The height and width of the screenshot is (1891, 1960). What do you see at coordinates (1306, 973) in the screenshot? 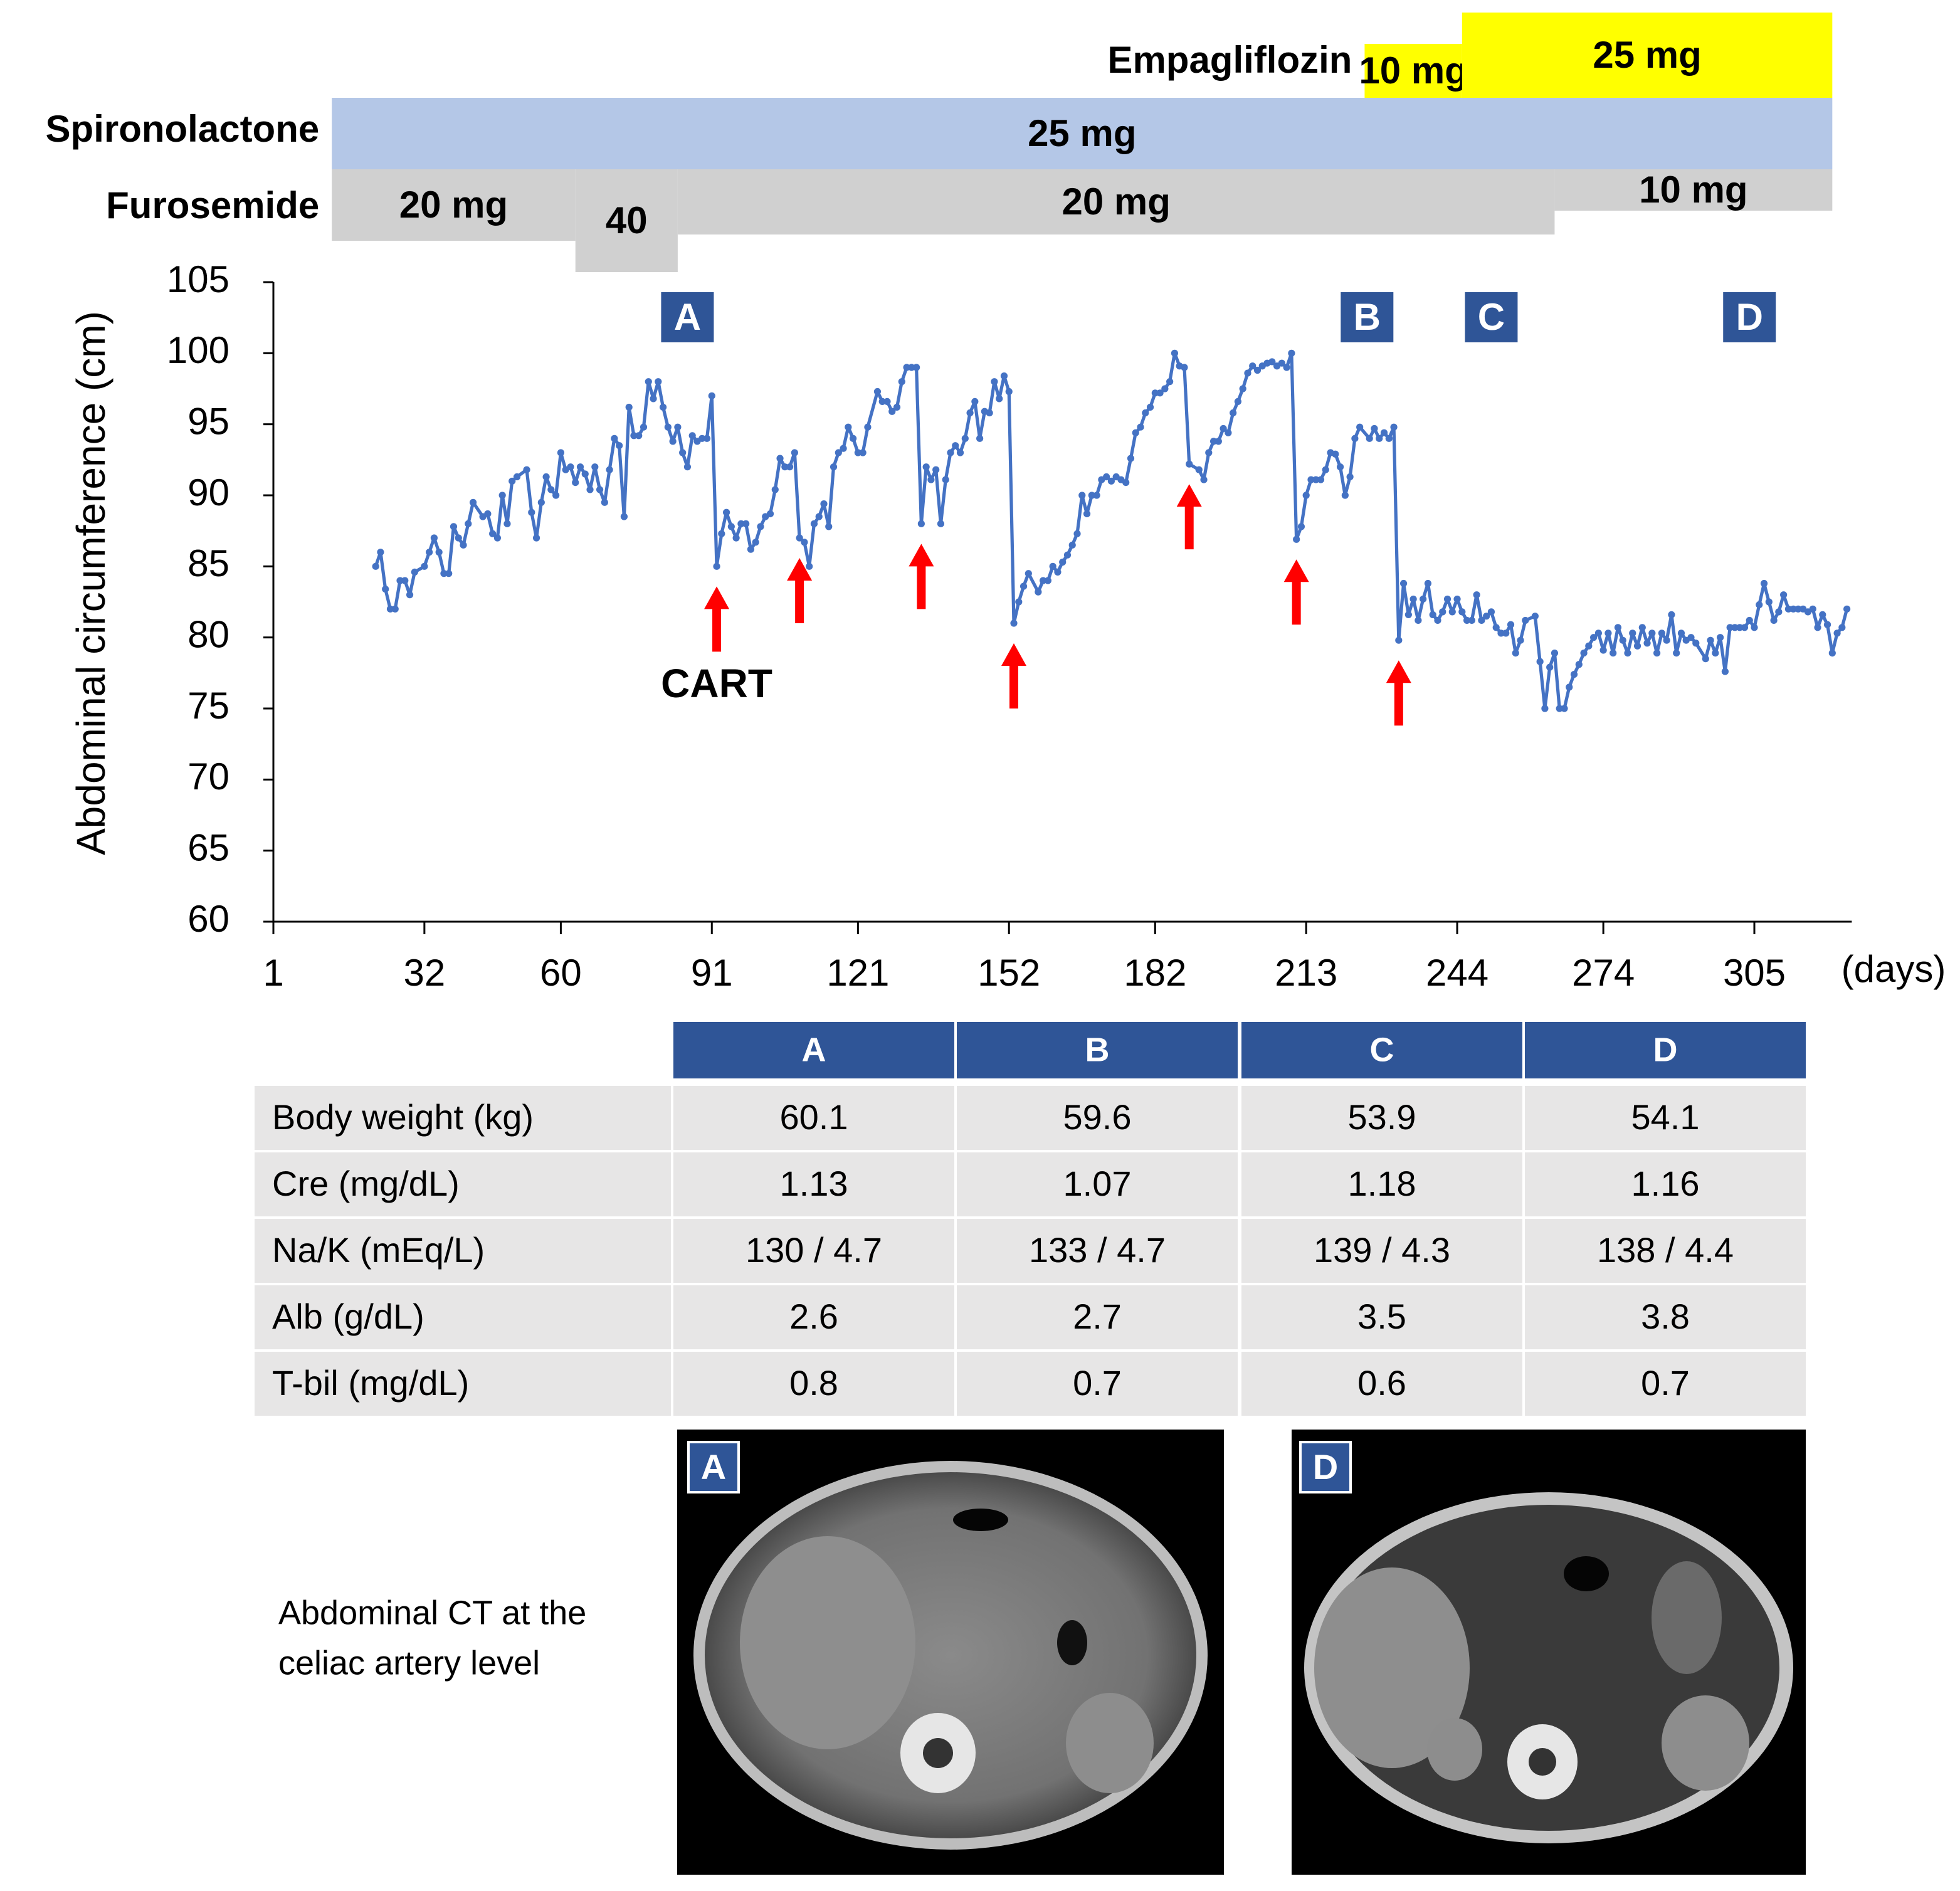
I see `x-tick-label: 213` at bounding box center [1306, 973].